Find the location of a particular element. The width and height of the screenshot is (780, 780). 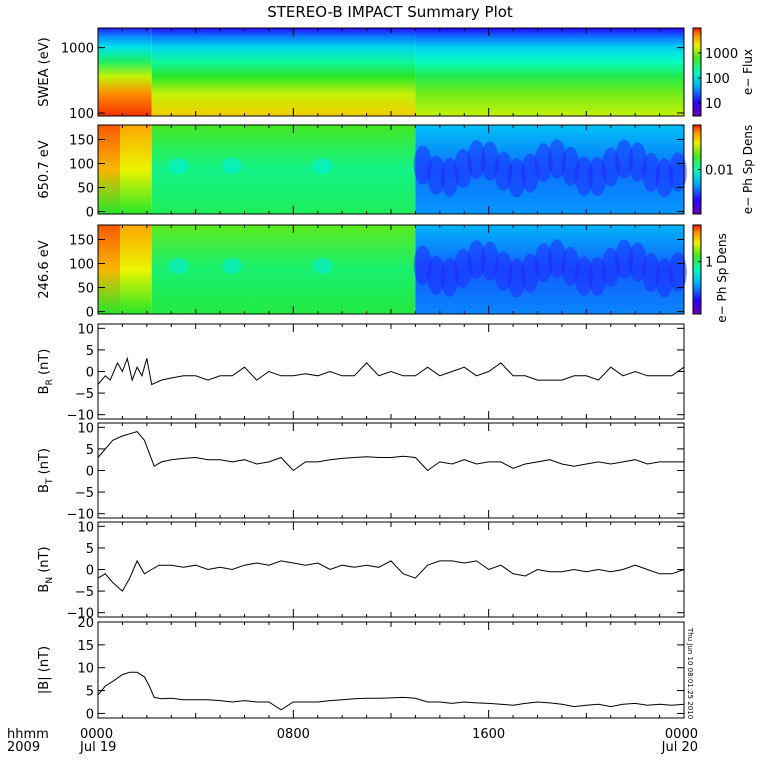

y-axis-label-sub: T is located at coordinates (50, 481).